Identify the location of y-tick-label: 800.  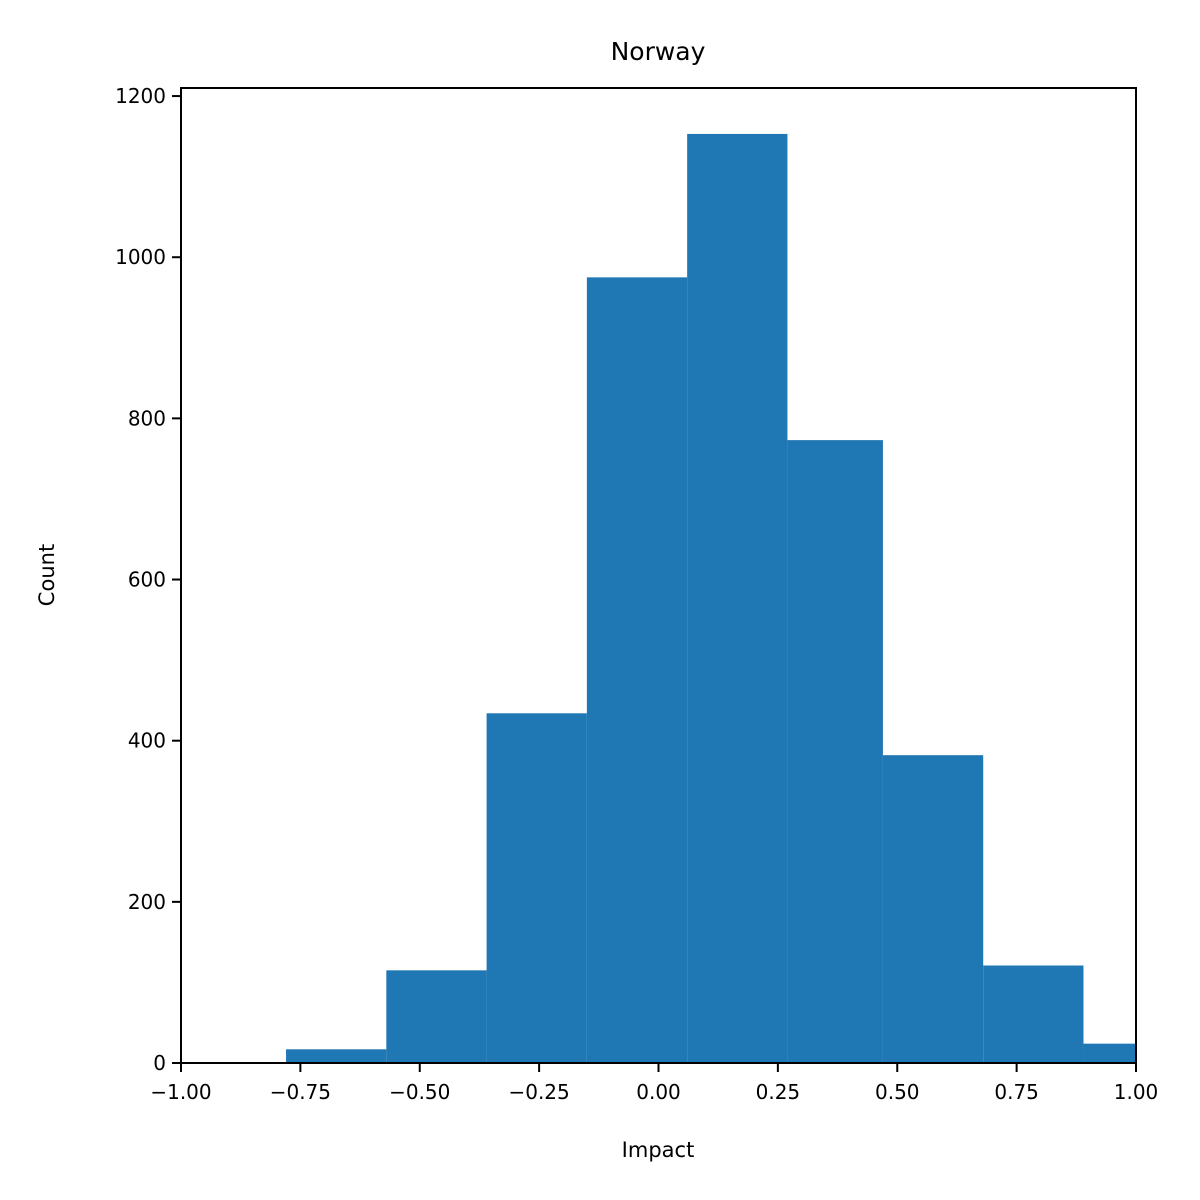
(147, 418).